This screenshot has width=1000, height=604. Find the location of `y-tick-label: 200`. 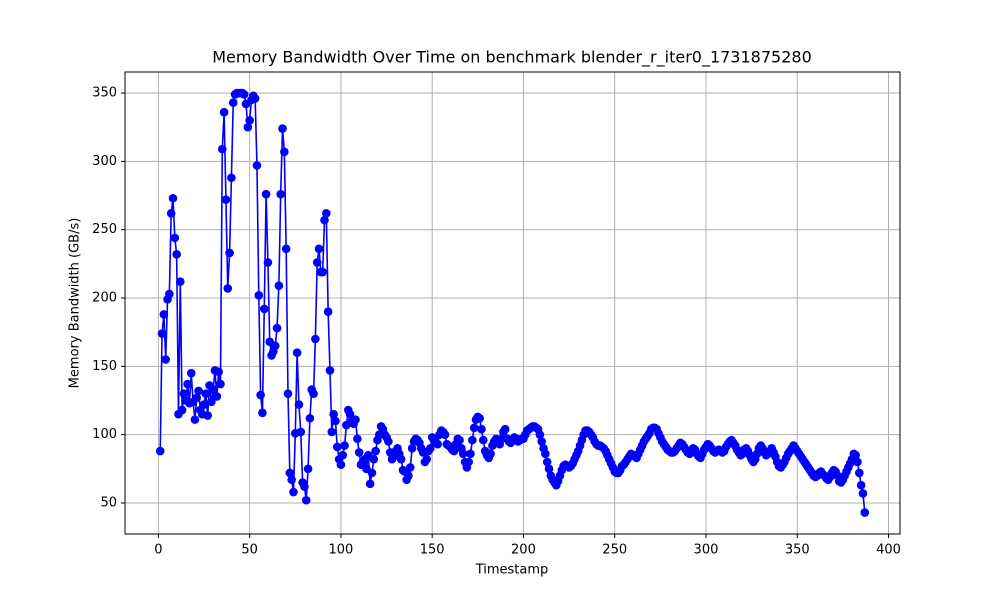

y-tick-label: 200 is located at coordinates (104, 298).